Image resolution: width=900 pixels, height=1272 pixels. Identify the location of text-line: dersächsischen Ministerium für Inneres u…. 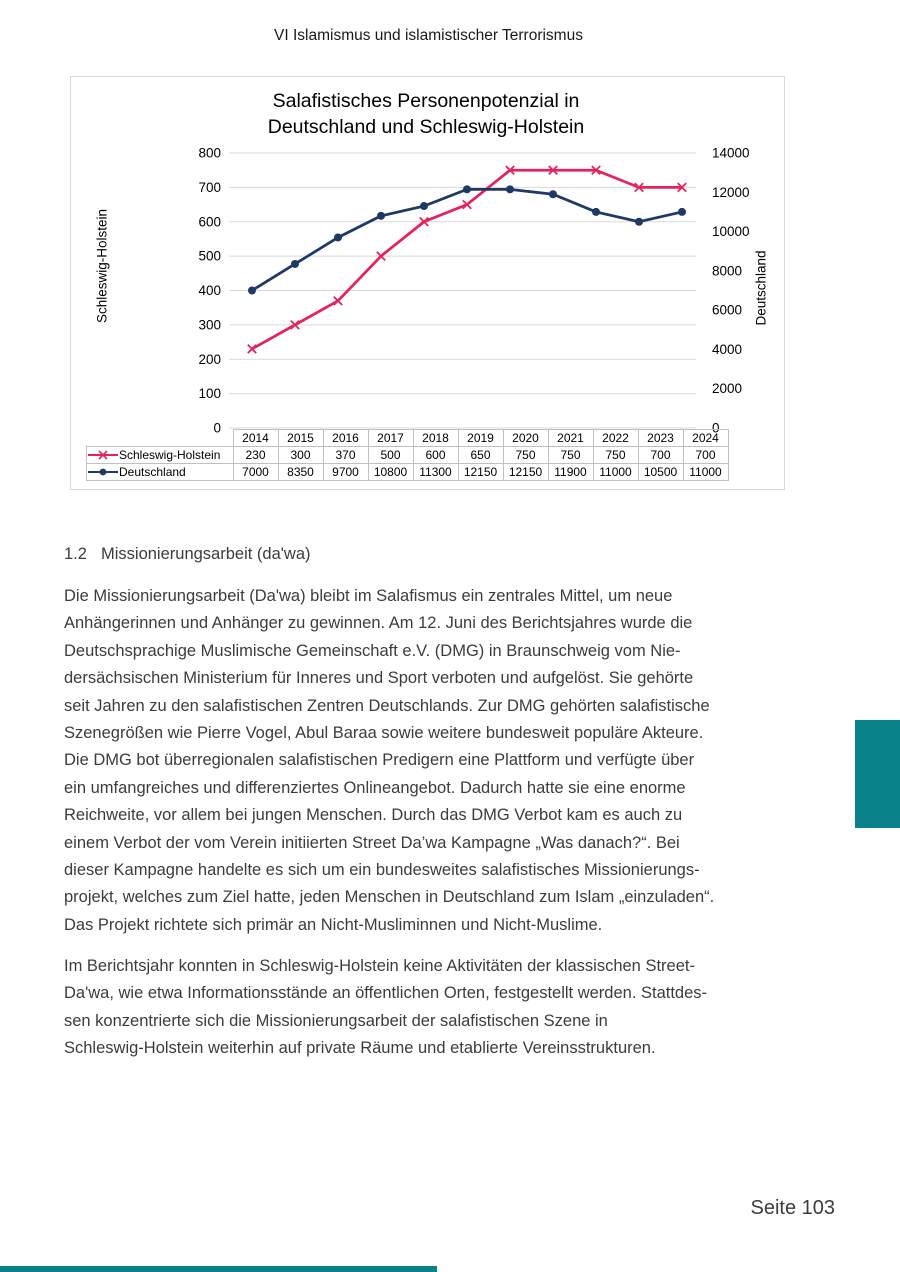
(379, 678).